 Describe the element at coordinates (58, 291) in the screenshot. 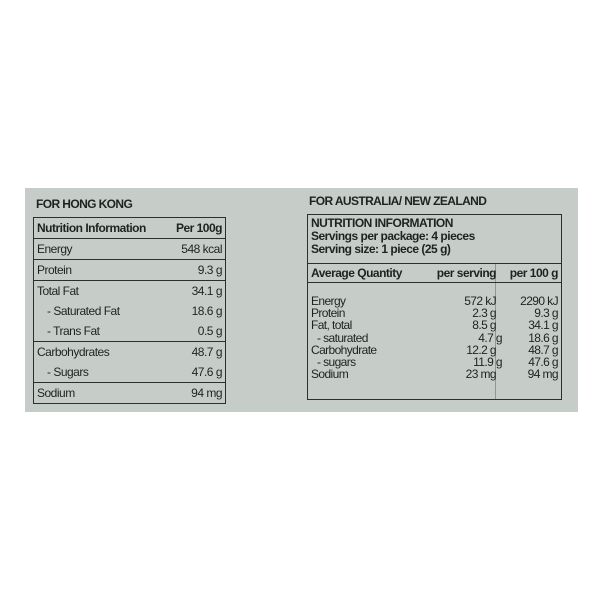

I see `nutrient-label: Total Fat` at that location.